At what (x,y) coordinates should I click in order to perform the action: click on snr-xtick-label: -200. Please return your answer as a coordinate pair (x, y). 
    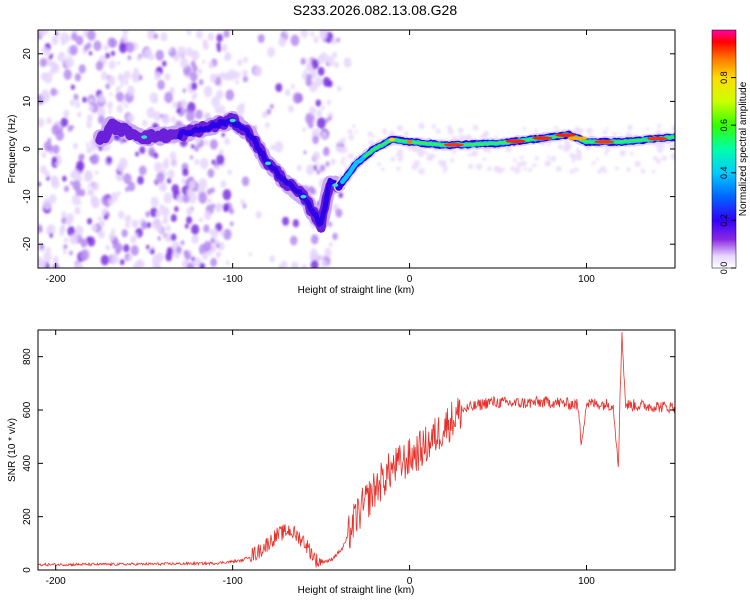
    Looking at the image, I should click on (56, 581).